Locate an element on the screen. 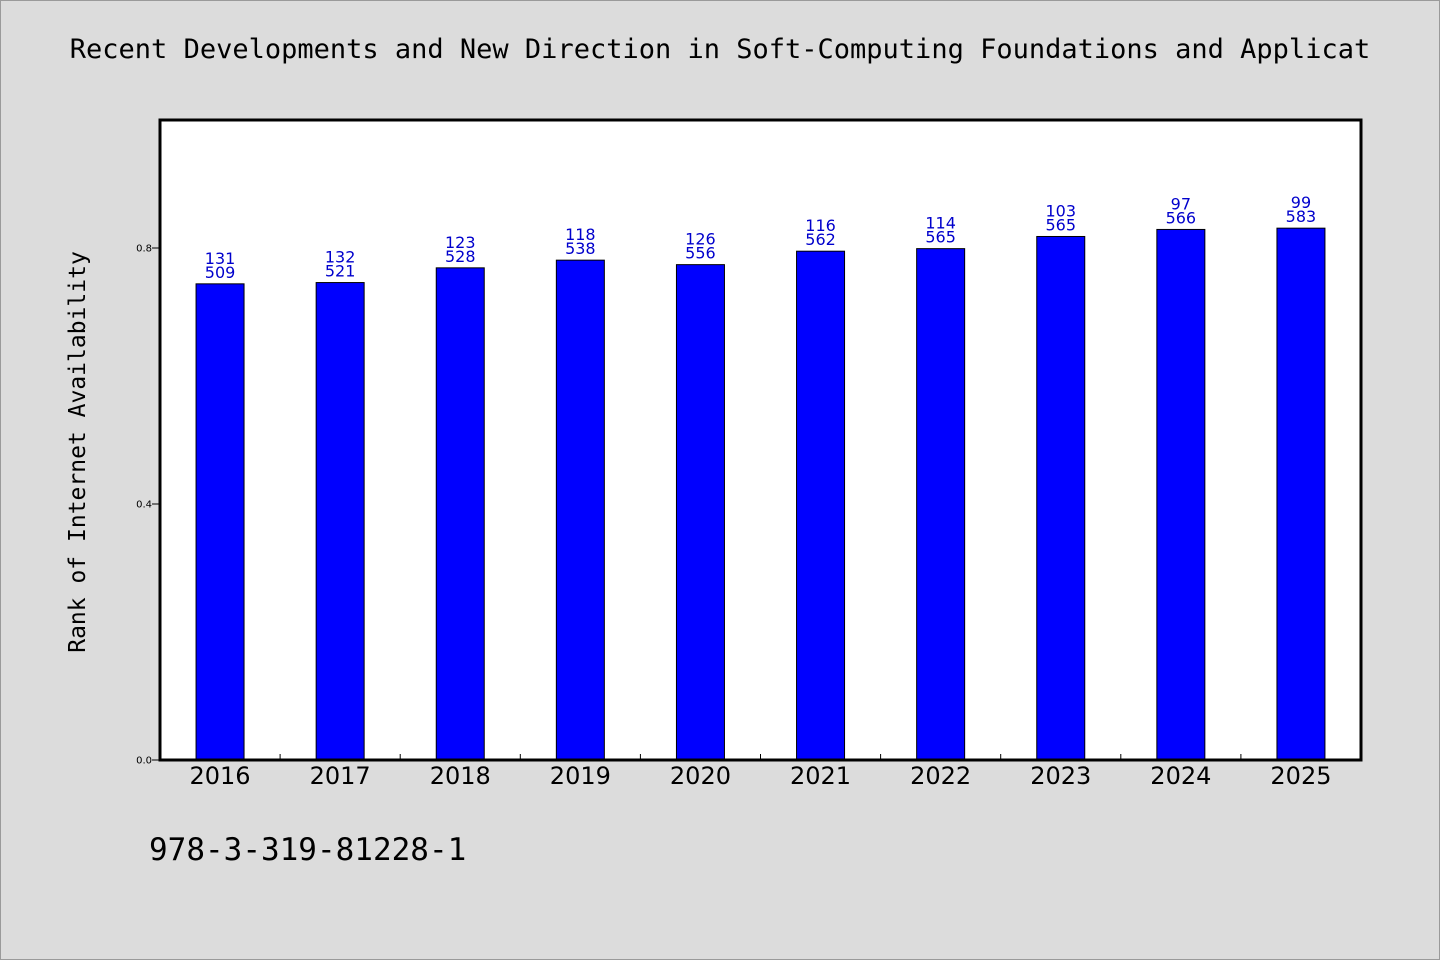 This screenshot has width=1440, height=960. bar-label-bottom: 521 is located at coordinates (340, 271).